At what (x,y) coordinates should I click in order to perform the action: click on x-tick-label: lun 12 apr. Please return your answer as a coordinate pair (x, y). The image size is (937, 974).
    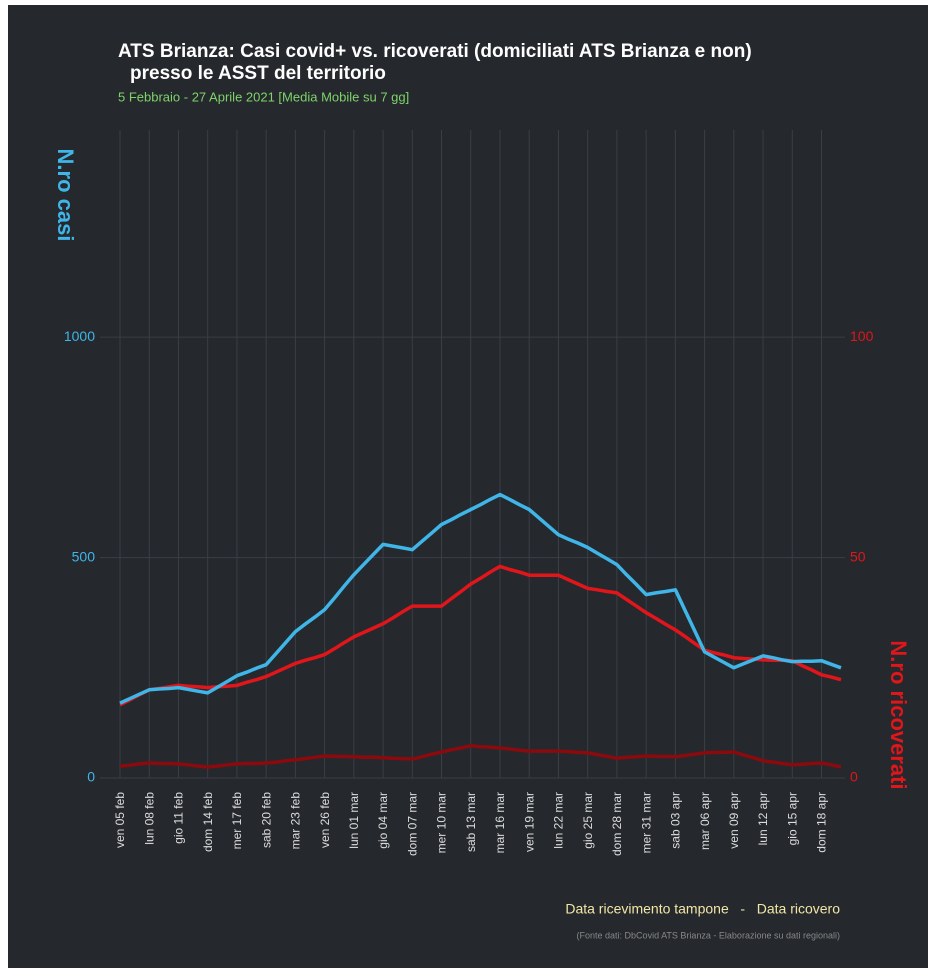
    Looking at the image, I should click on (763, 818).